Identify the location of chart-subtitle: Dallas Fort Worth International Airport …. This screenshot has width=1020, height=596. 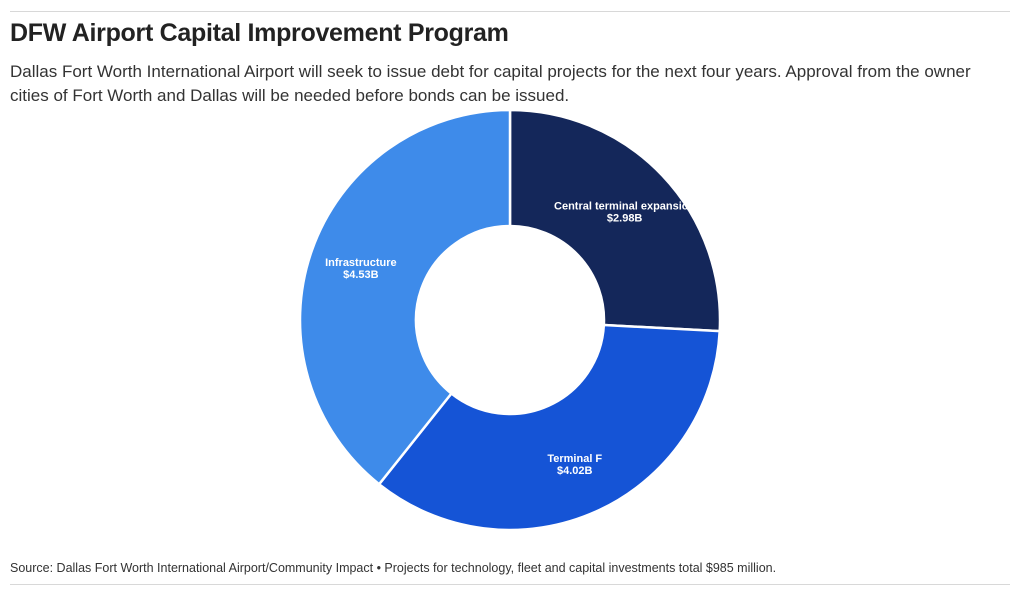
(490, 83).